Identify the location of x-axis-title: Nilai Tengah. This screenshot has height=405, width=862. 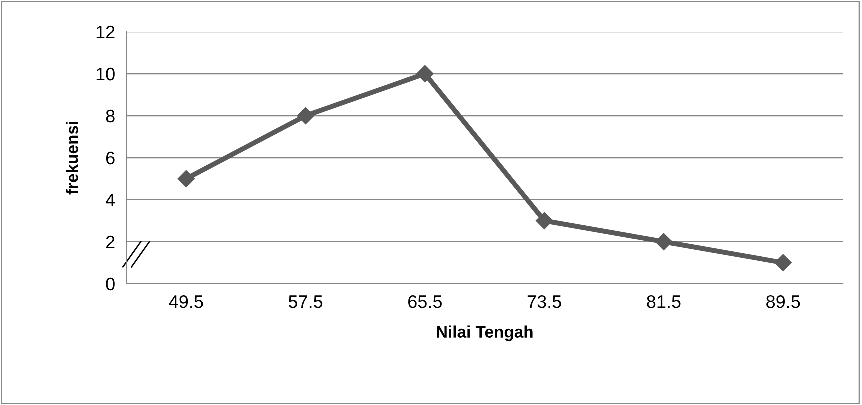
(485, 334).